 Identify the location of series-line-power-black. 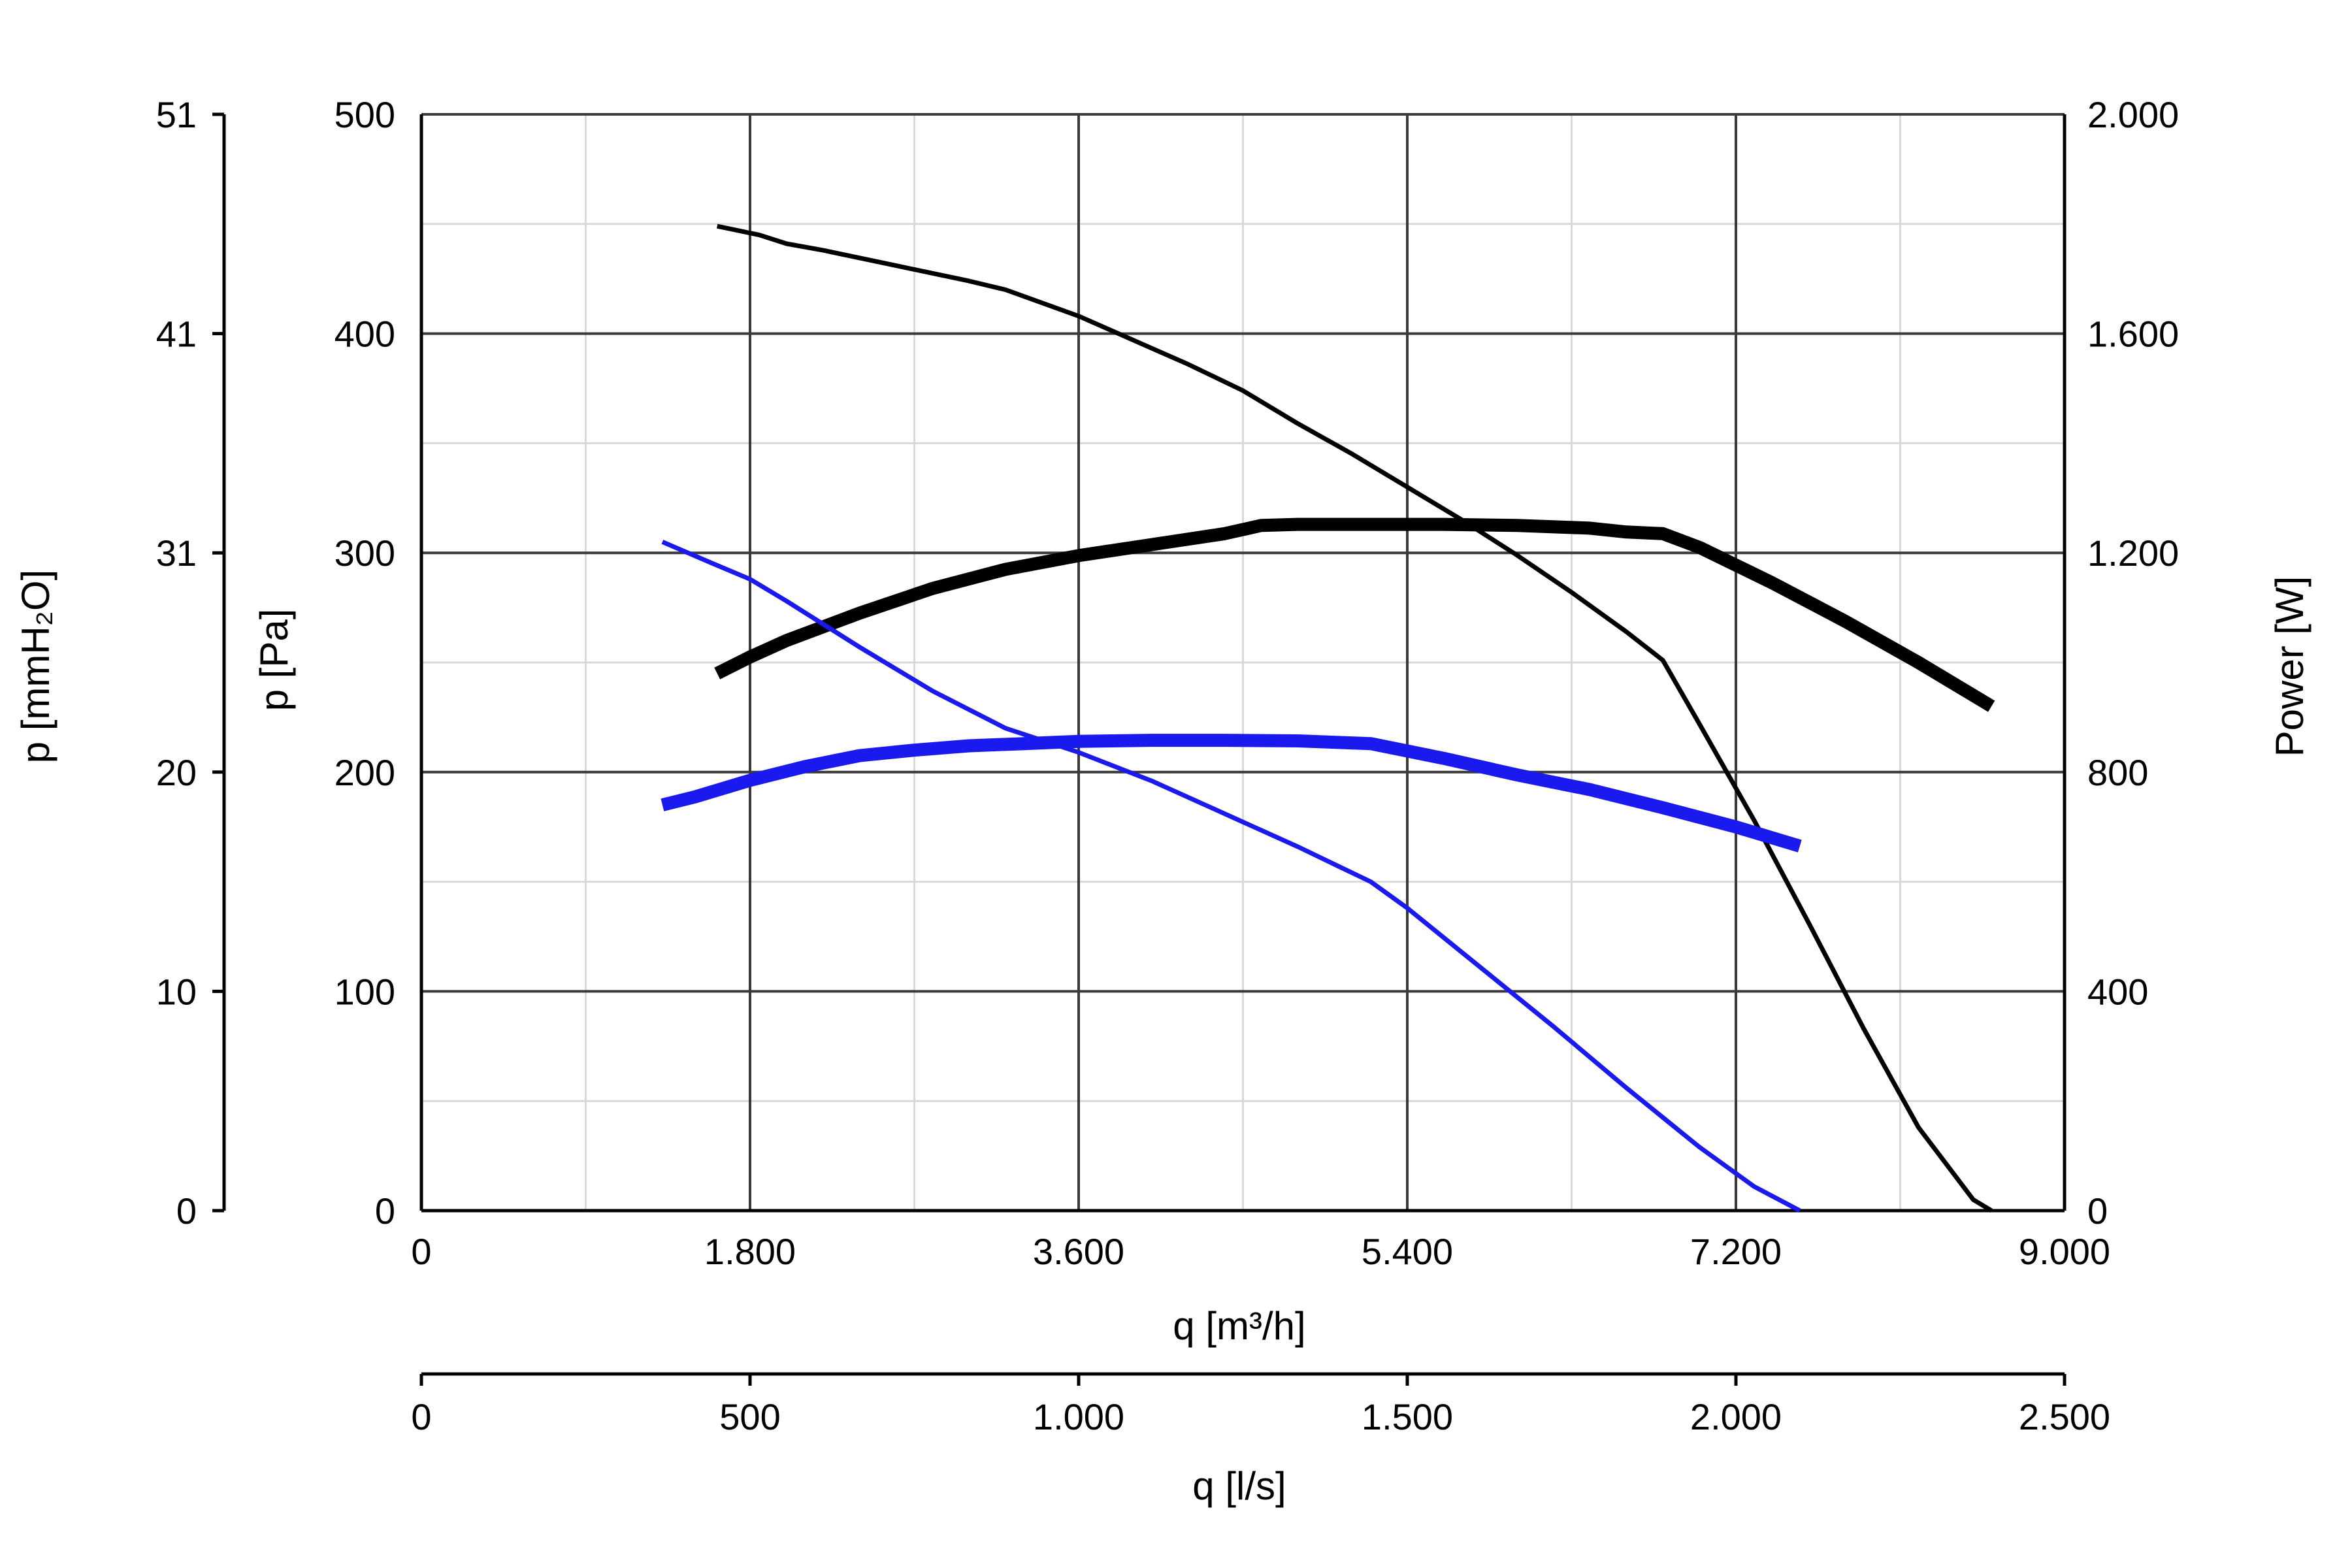
(1354, 614).